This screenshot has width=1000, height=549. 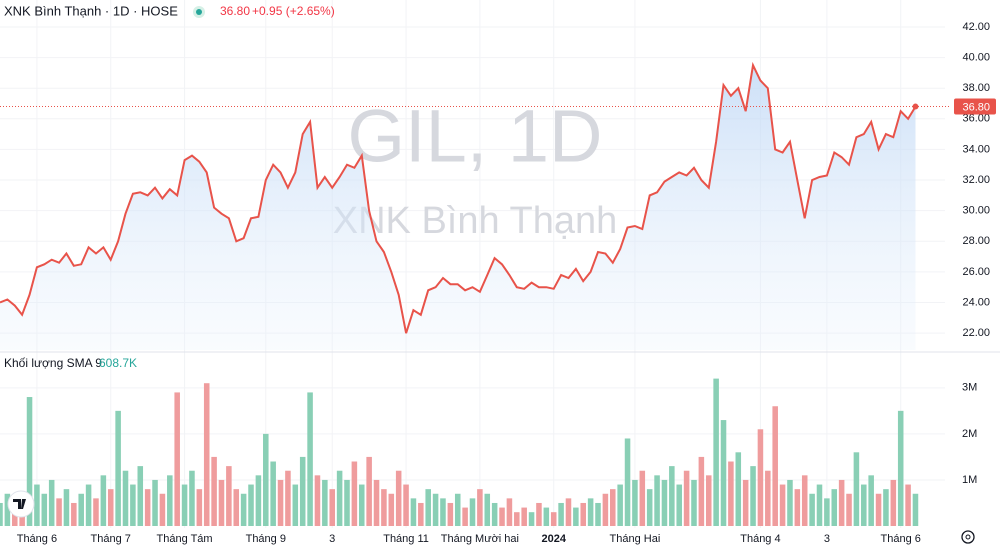 What do you see at coordinates (475, 221) in the screenshot?
I see `watermark-name: XNK Bình Thạnh` at bounding box center [475, 221].